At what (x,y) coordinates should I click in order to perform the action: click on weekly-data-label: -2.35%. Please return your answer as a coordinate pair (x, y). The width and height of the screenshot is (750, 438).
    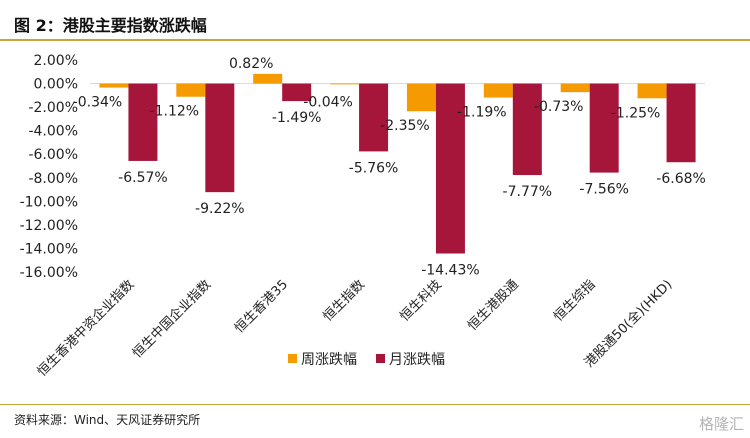
    Looking at the image, I should click on (405, 126).